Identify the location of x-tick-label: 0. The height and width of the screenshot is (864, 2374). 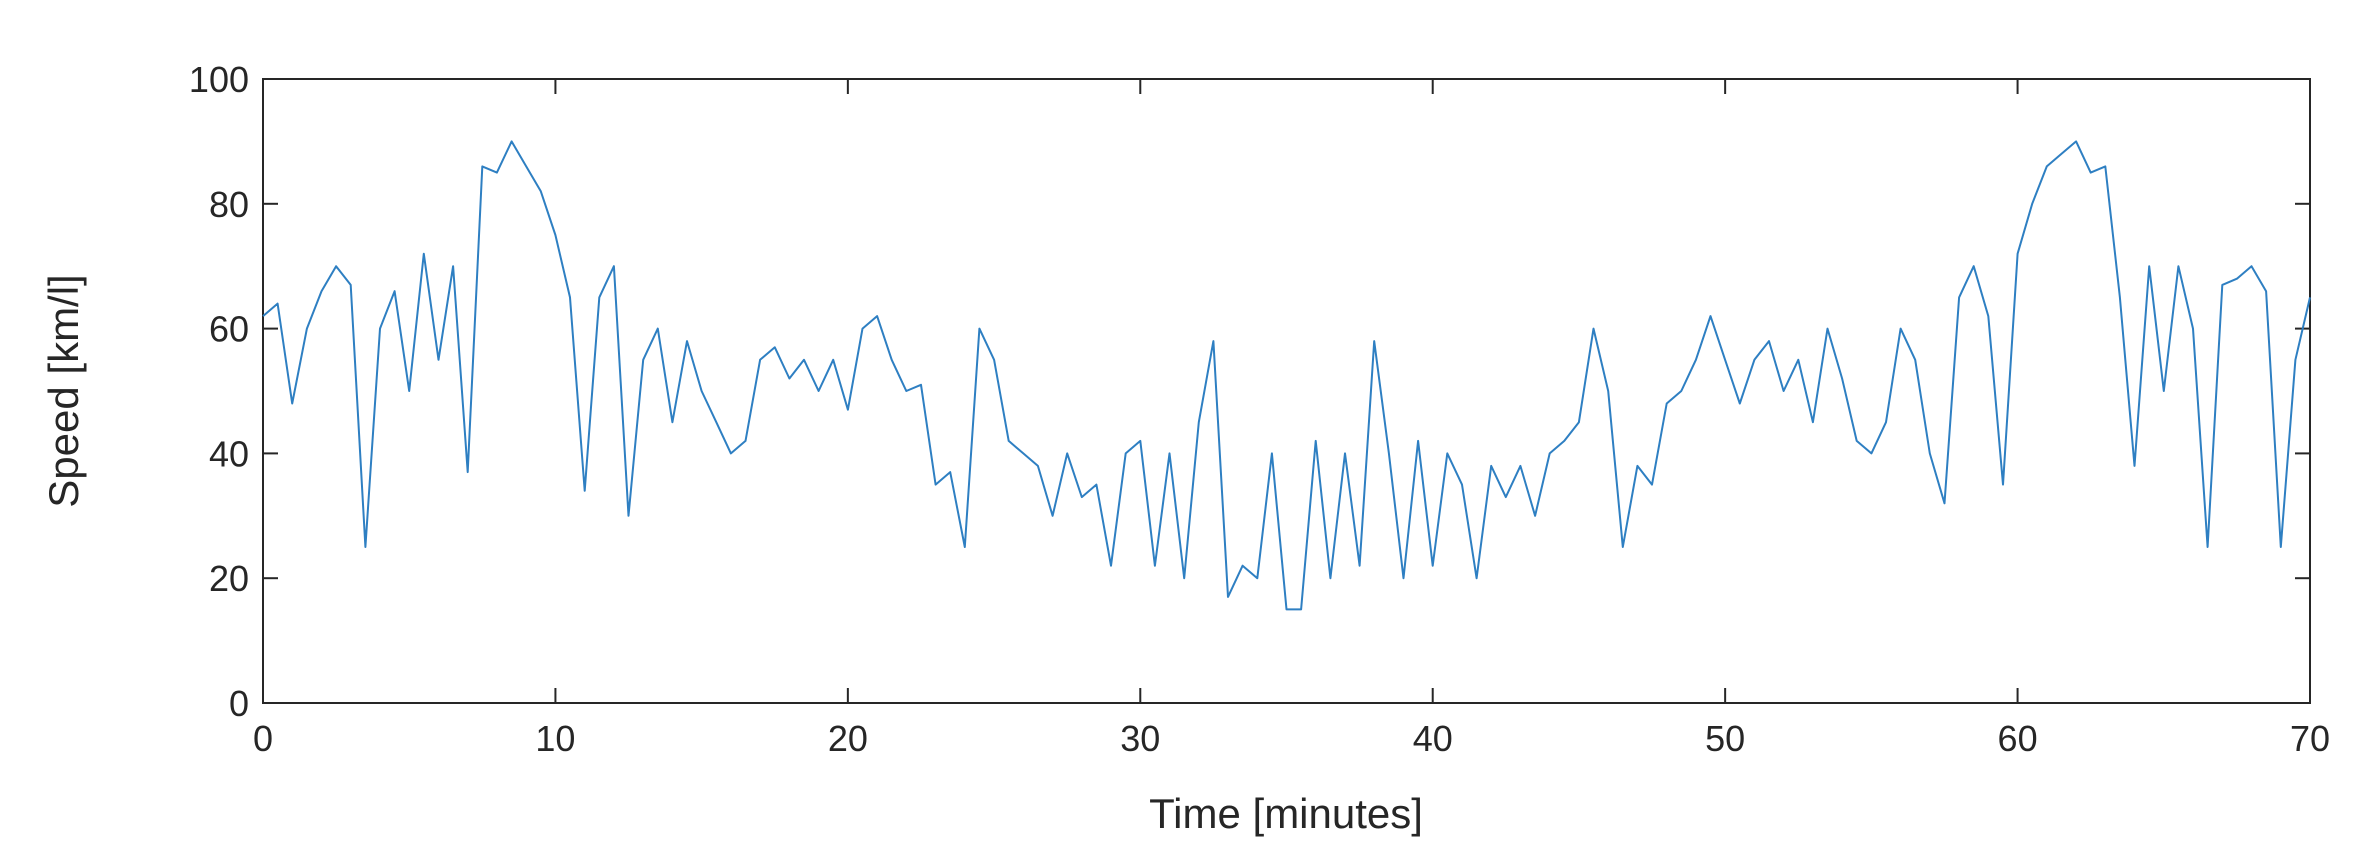
(263, 738).